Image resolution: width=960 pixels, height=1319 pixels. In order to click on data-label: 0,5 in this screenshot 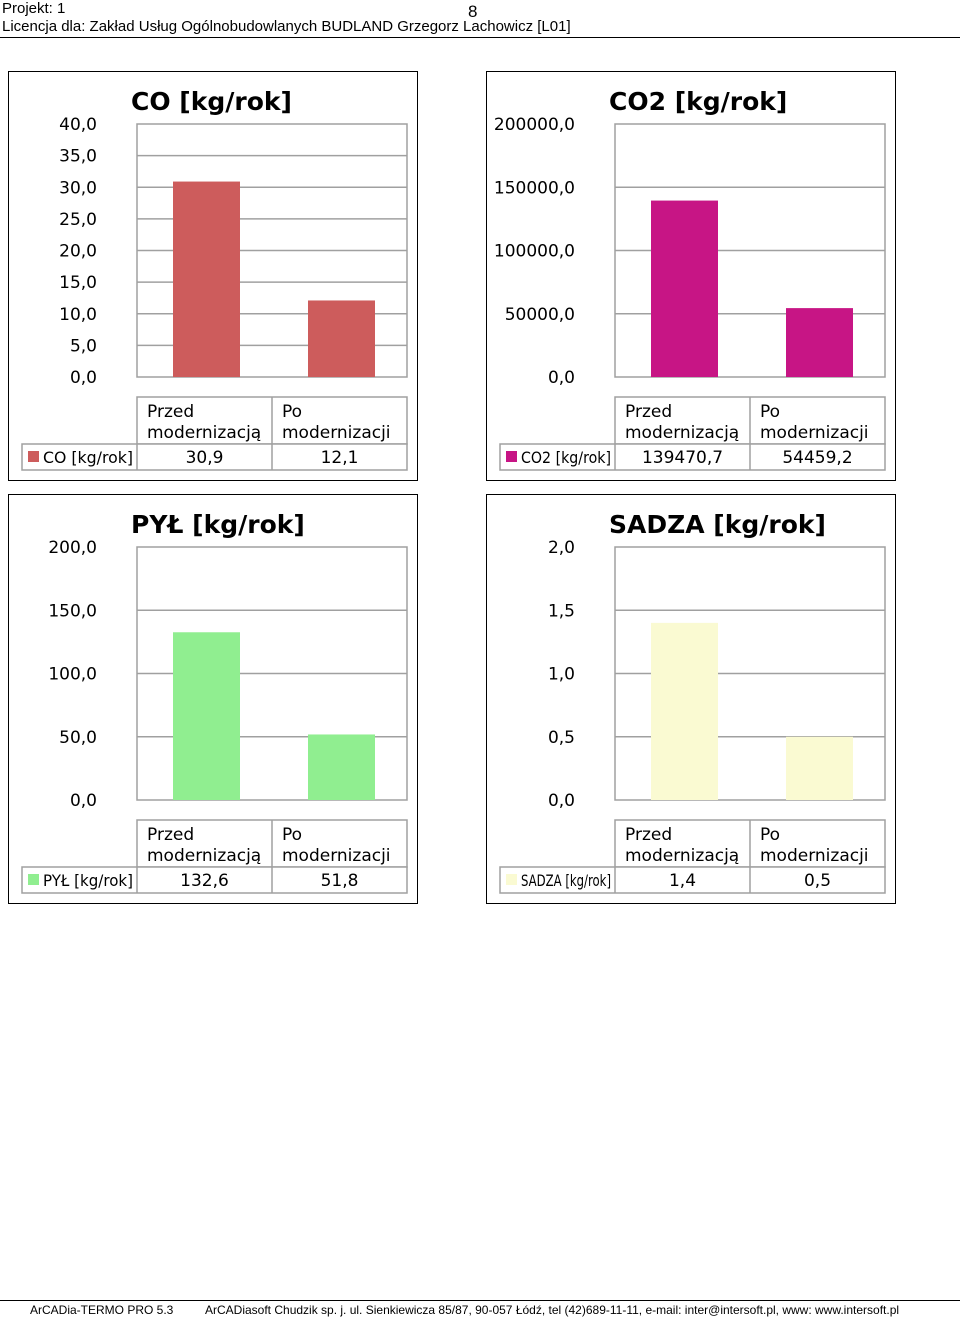, I will do `click(817, 881)`.